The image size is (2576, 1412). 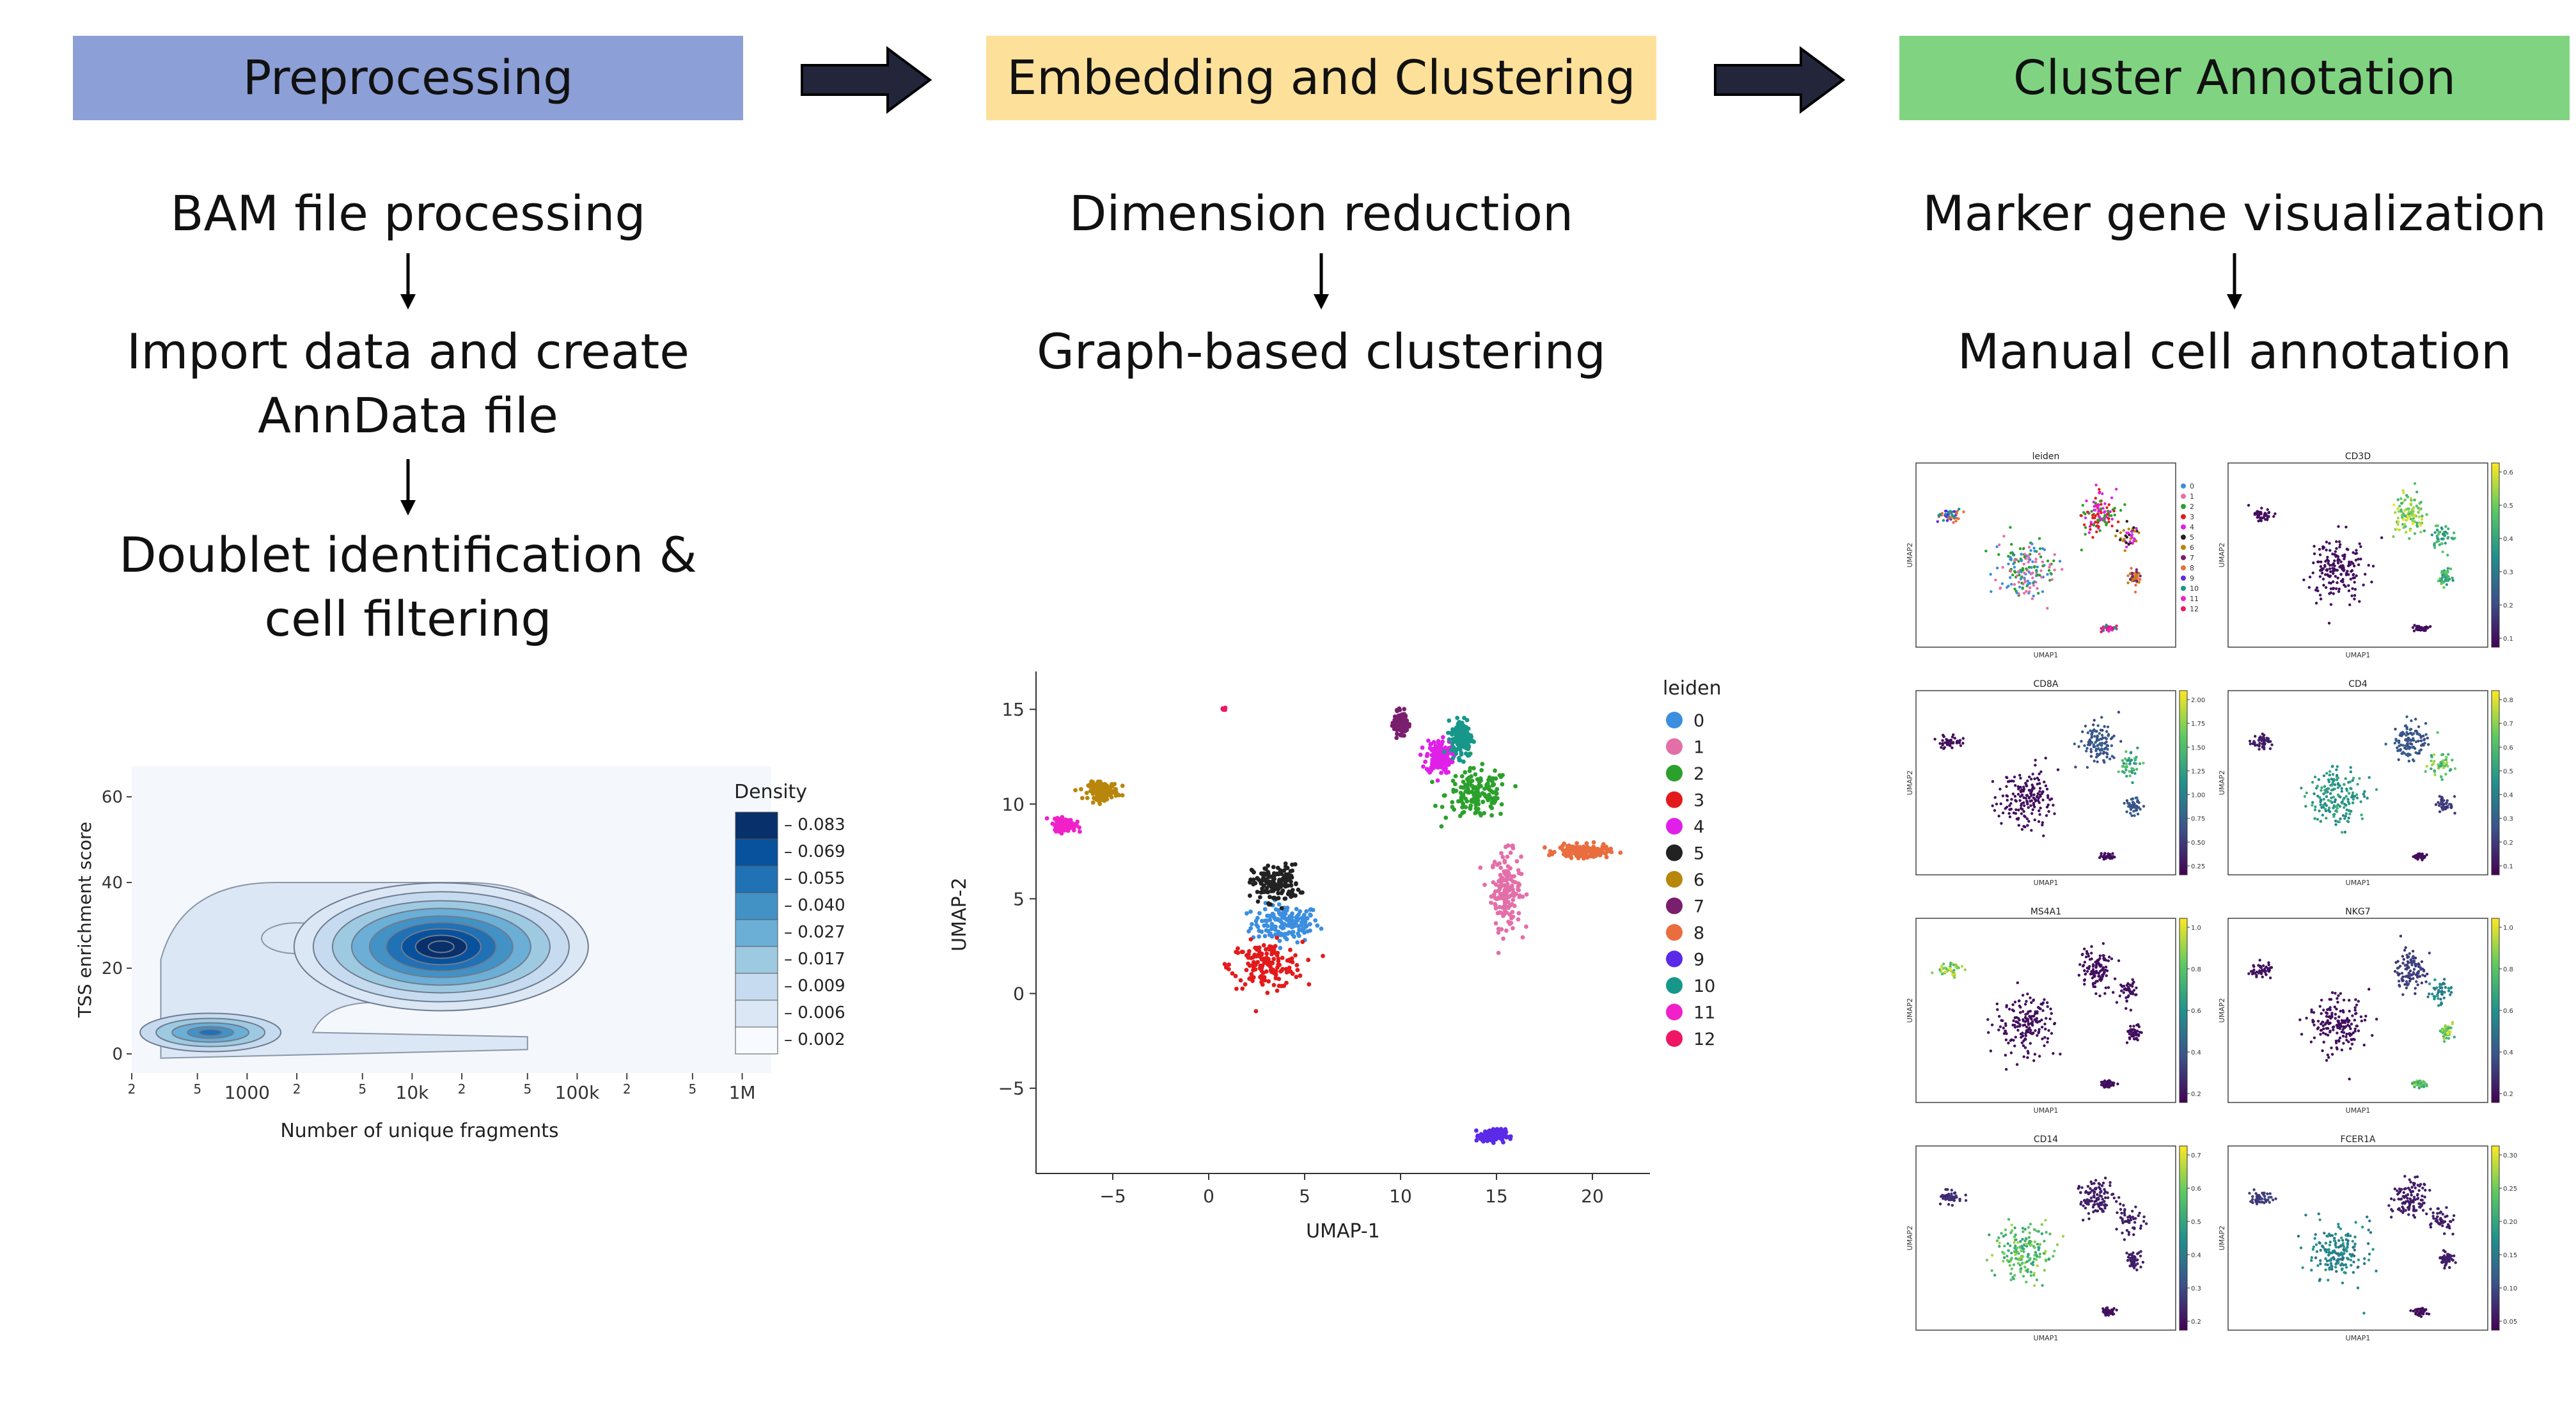 What do you see at coordinates (1276, 886) in the screenshot?
I see `cluster-5-points` at bounding box center [1276, 886].